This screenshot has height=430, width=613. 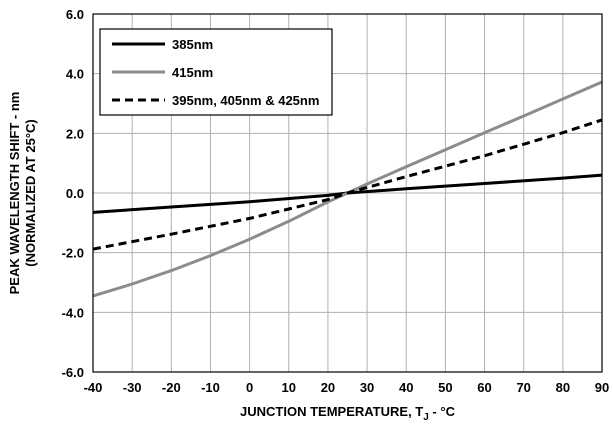 I want to click on x-tick-label: 10, so click(x=289, y=387).